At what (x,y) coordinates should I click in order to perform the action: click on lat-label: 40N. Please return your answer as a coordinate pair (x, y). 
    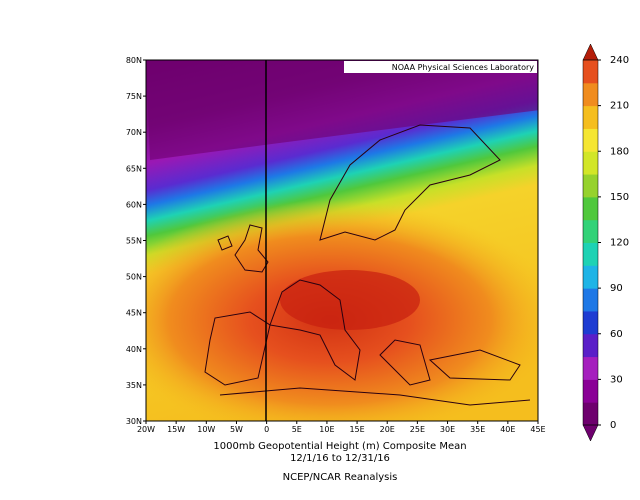
    Looking at the image, I should click on (134, 349).